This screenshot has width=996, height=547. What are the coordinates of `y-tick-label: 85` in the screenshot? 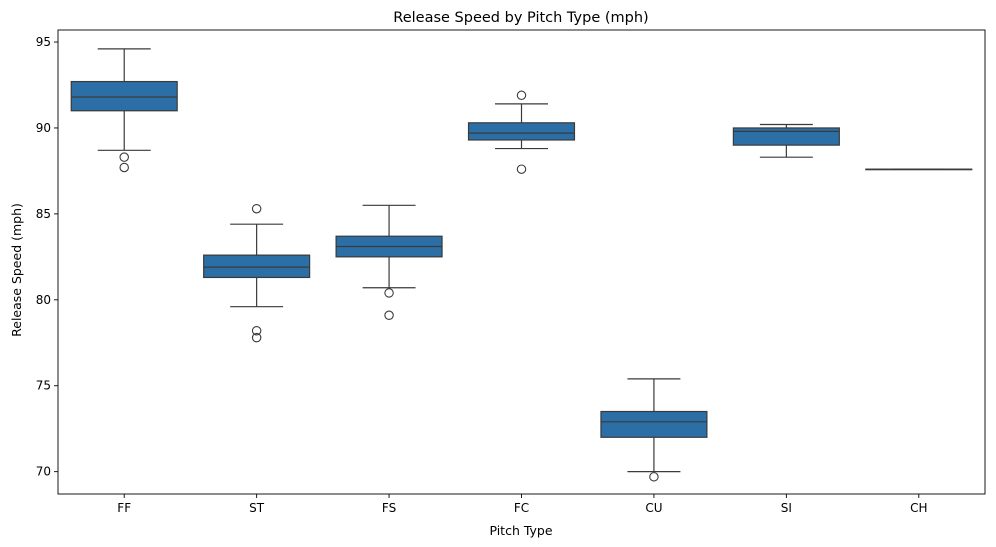 It's located at (43, 214).